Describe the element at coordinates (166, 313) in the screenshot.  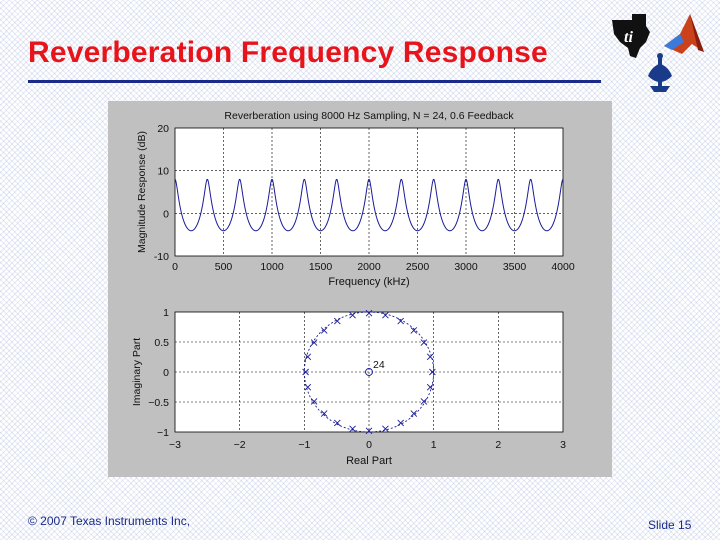
I see `pole-zero-y-tick-label: 1` at that location.